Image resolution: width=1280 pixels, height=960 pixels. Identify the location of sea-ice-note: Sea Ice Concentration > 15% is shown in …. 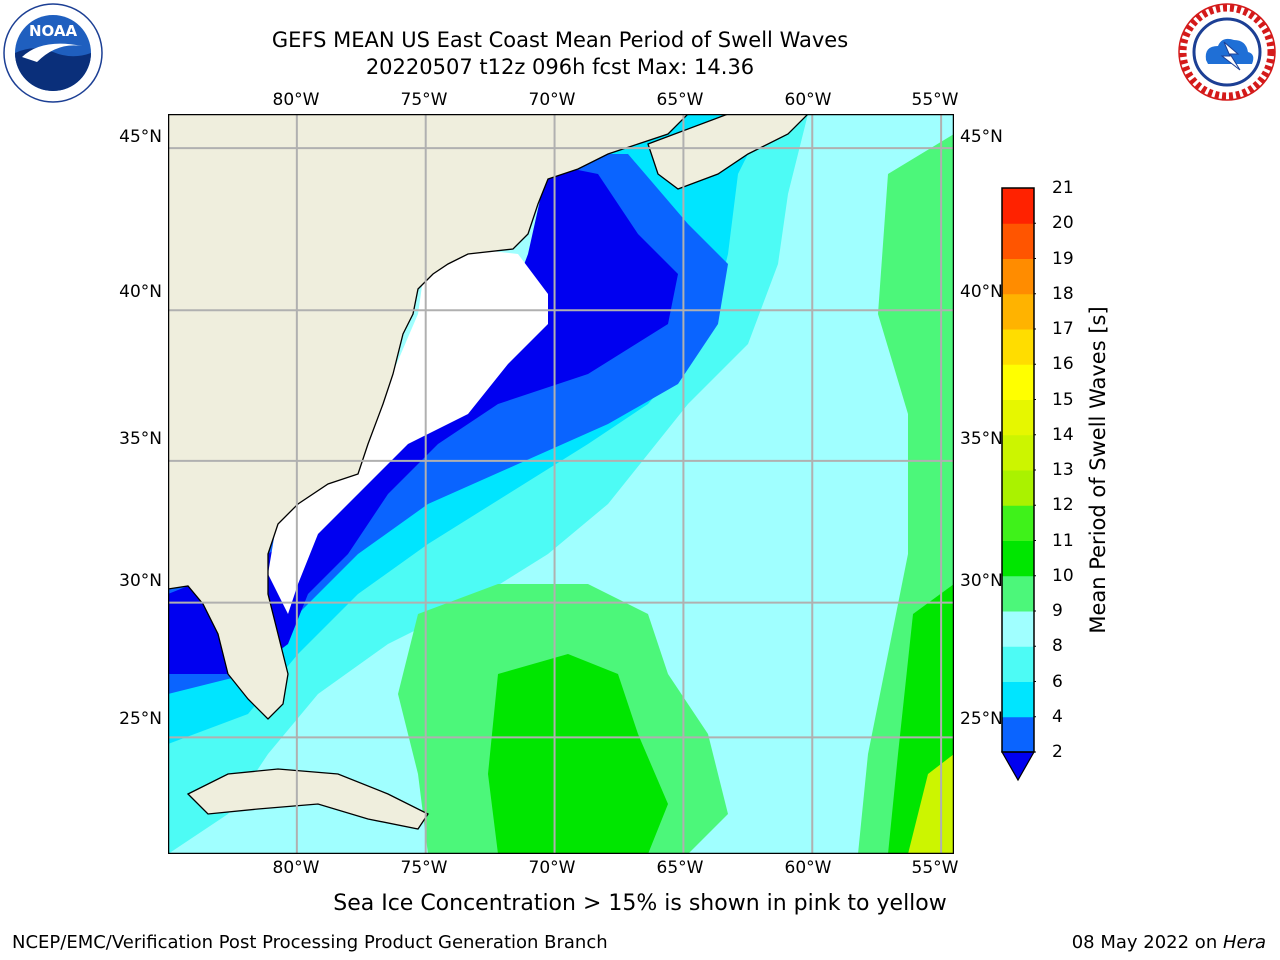
(640, 903).